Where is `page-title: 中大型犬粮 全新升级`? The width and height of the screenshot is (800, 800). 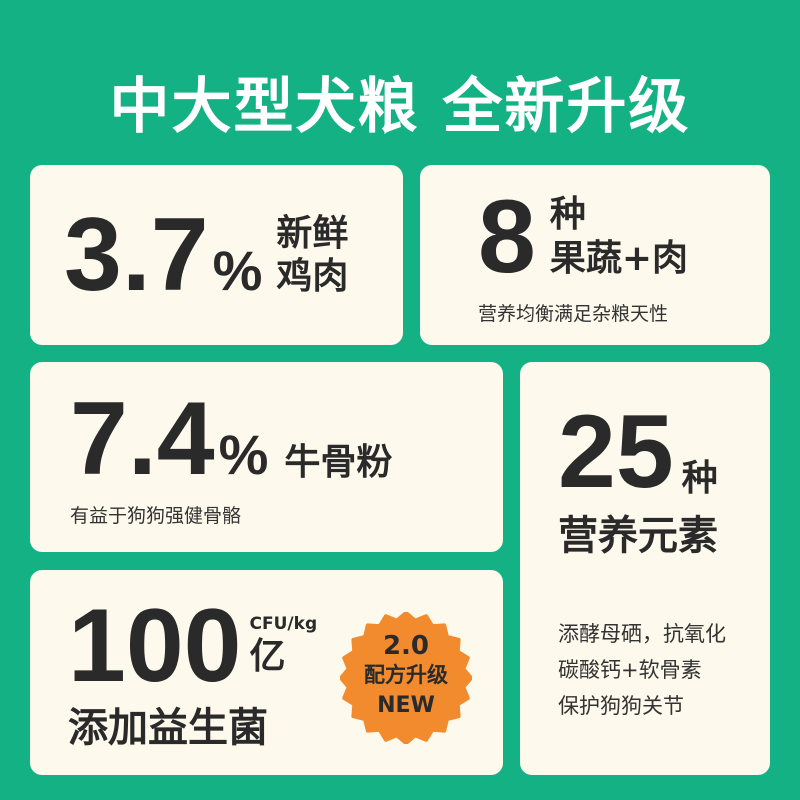
page-title: 中大型犬粮 全新升级 is located at coordinates (400, 107).